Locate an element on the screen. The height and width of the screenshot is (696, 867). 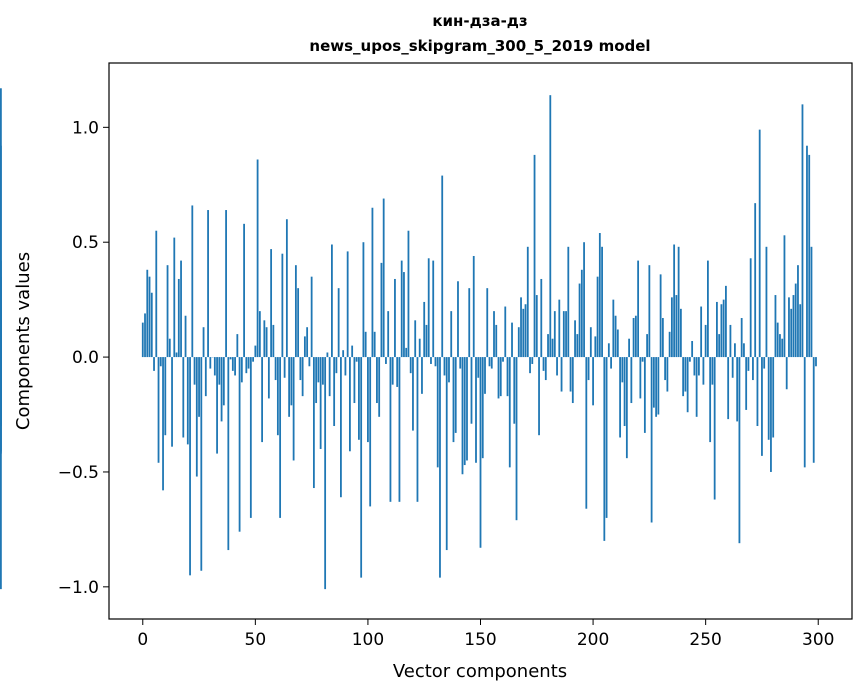
y-tick-label: 0.5 is located at coordinates (85, 243).